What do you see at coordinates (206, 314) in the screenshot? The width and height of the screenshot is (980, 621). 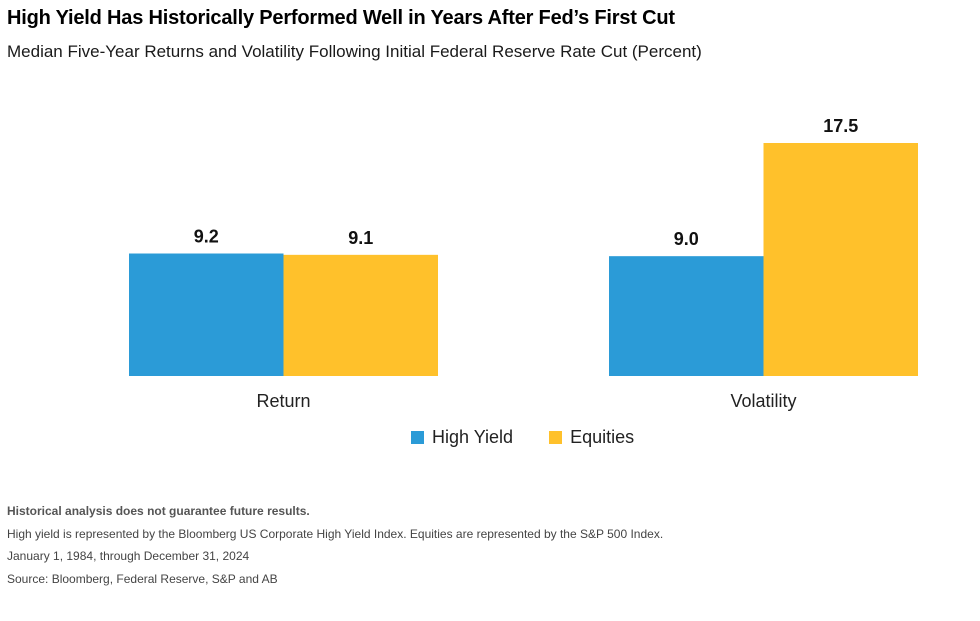 I see `bar-return-high-yield` at bounding box center [206, 314].